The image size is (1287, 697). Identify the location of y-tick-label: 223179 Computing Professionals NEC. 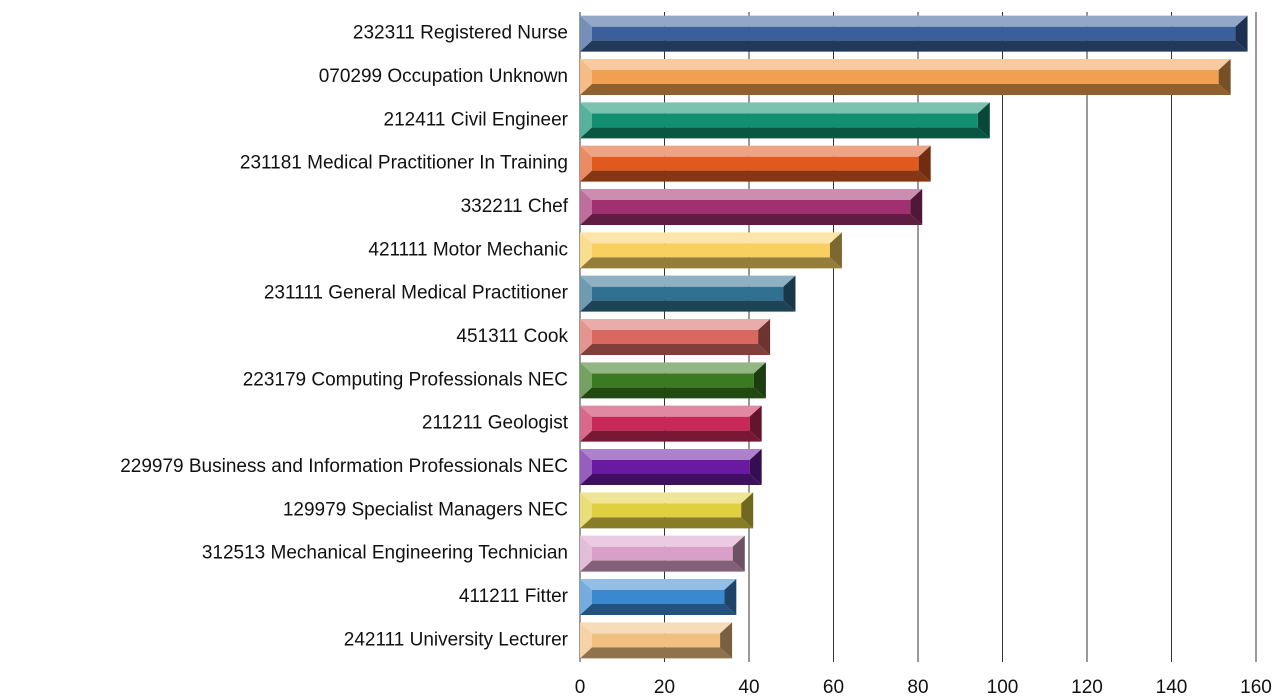
(405, 379).